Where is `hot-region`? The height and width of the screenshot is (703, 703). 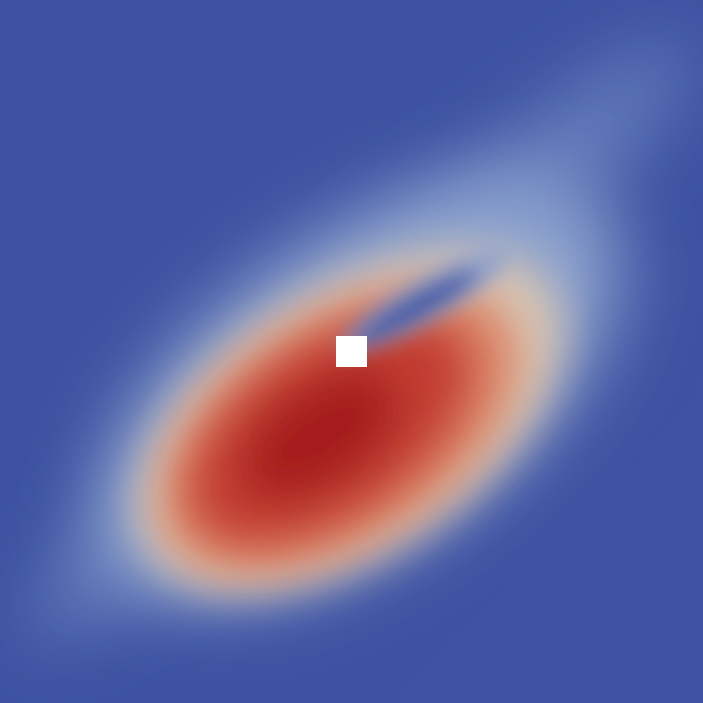 hot-region is located at coordinates (330, 430).